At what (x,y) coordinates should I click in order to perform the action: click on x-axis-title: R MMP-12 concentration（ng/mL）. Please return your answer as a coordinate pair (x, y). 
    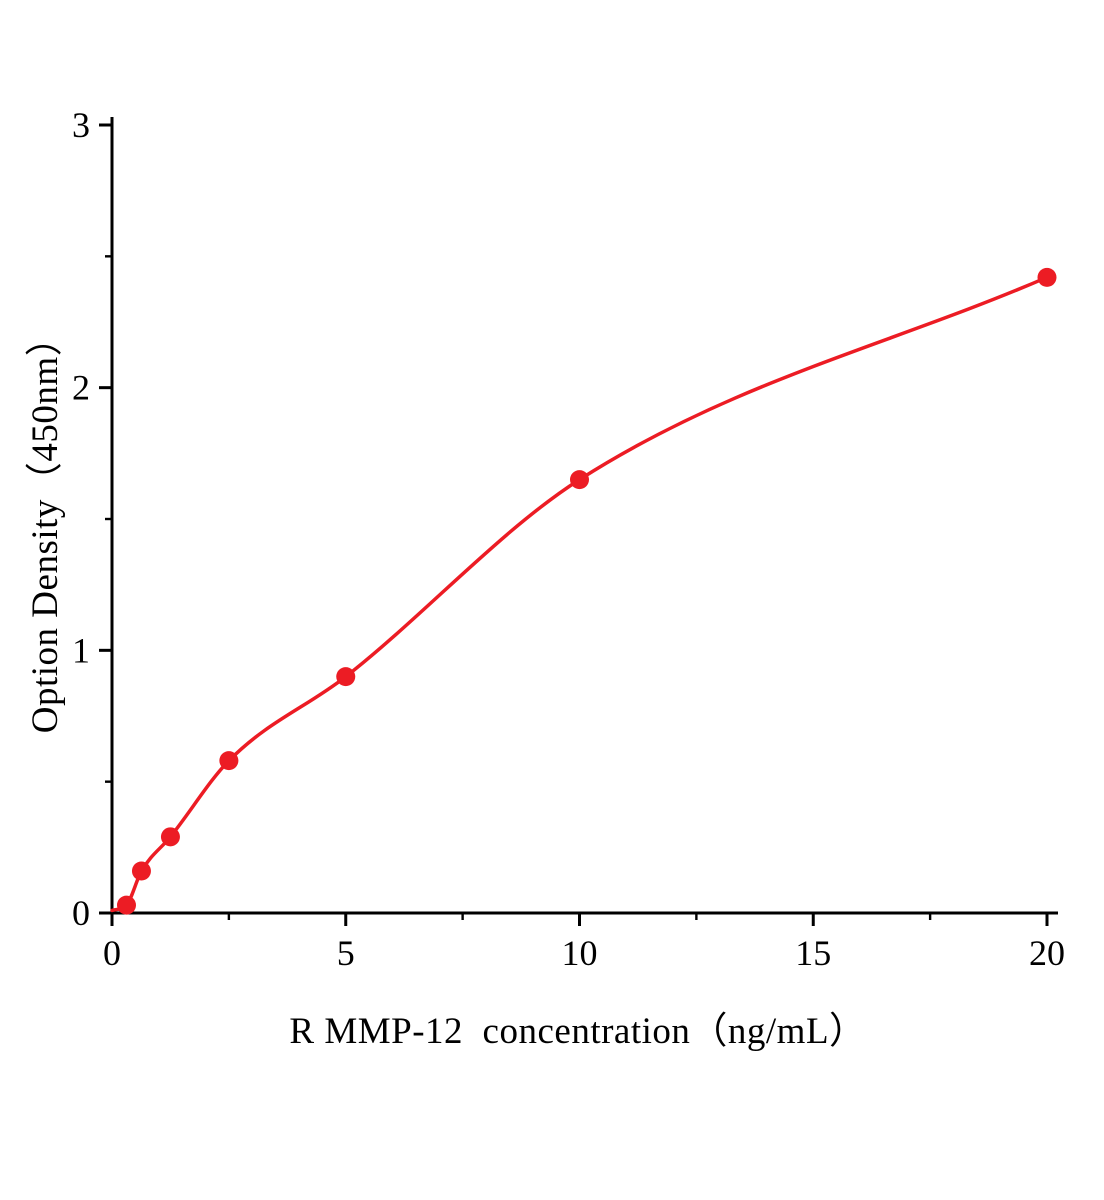
    Looking at the image, I should click on (578, 1031).